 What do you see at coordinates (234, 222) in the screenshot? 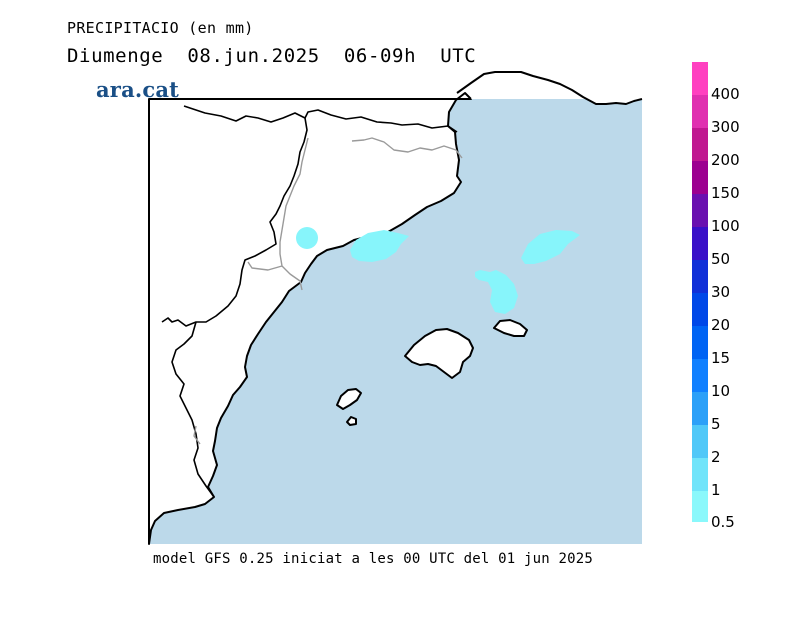
I see `catalonia-aragon-border` at bounding box center [234, 222].